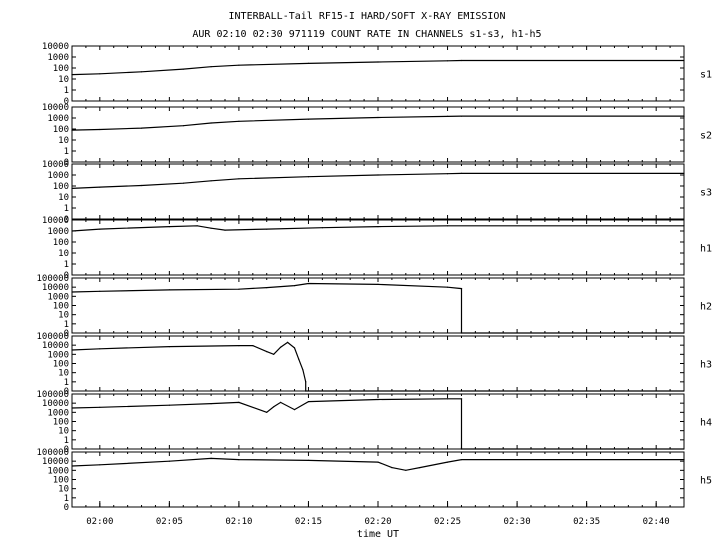 This screenshot has width=720, height=550. What do you see at coordinates (238, 522) in the screenshot?
I see `x-tick-label: 02:10` at bounding box center [238, 522].